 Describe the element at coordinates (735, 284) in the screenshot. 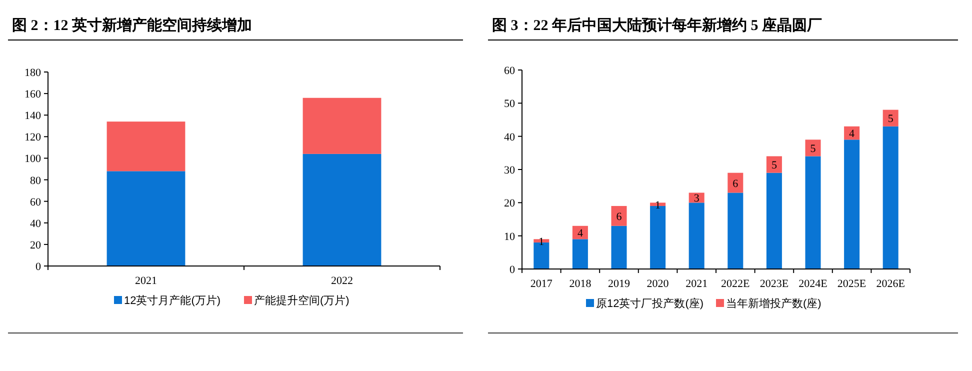

I see `x-tick-label: 2022E` at that location.